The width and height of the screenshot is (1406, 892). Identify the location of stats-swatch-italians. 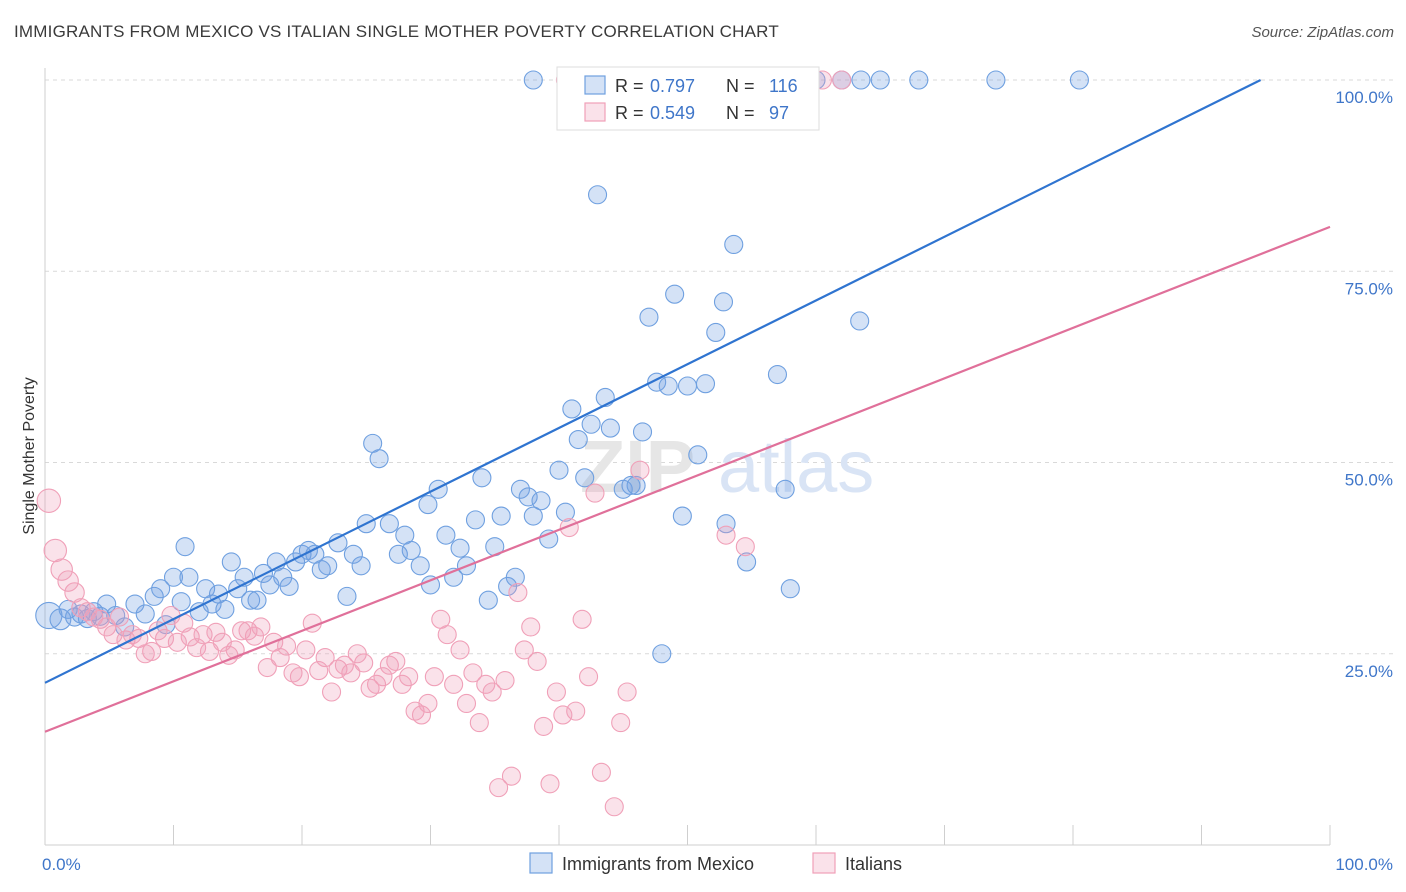
(595, 112).